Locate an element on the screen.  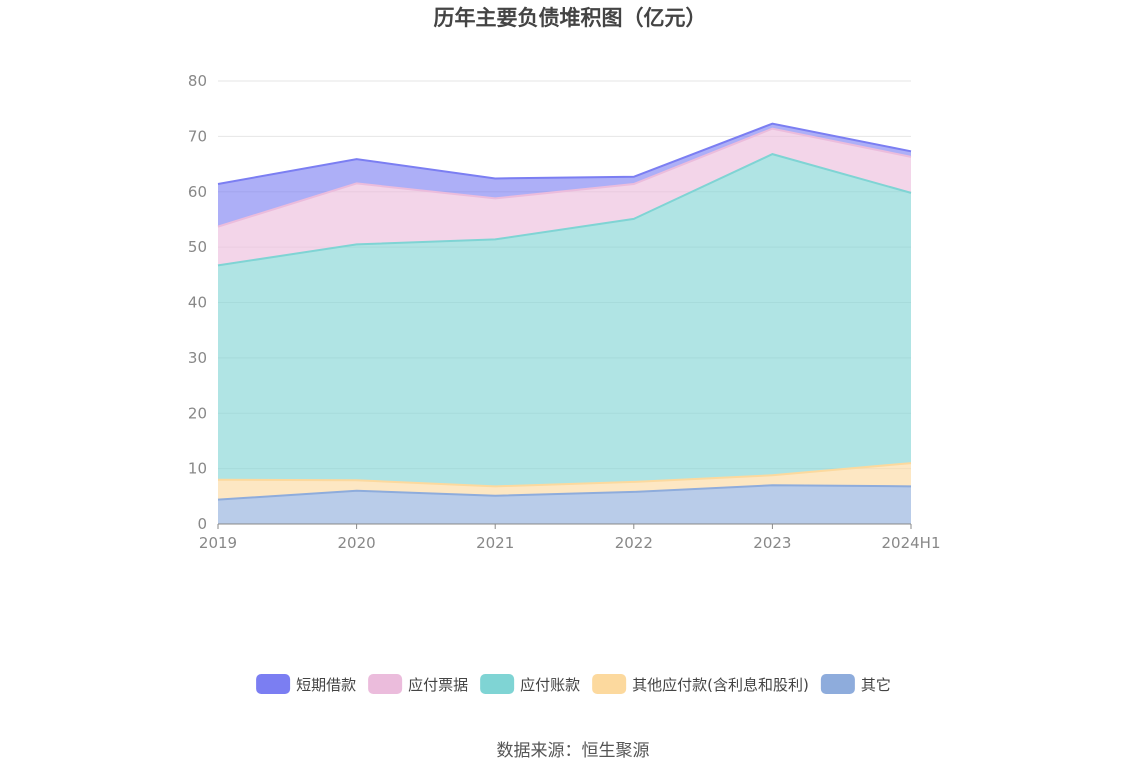
legend: 短期借款 应付票据 应付账款 其他应付款(含利息和股利) 其它 is located at coordinates (573, 684).